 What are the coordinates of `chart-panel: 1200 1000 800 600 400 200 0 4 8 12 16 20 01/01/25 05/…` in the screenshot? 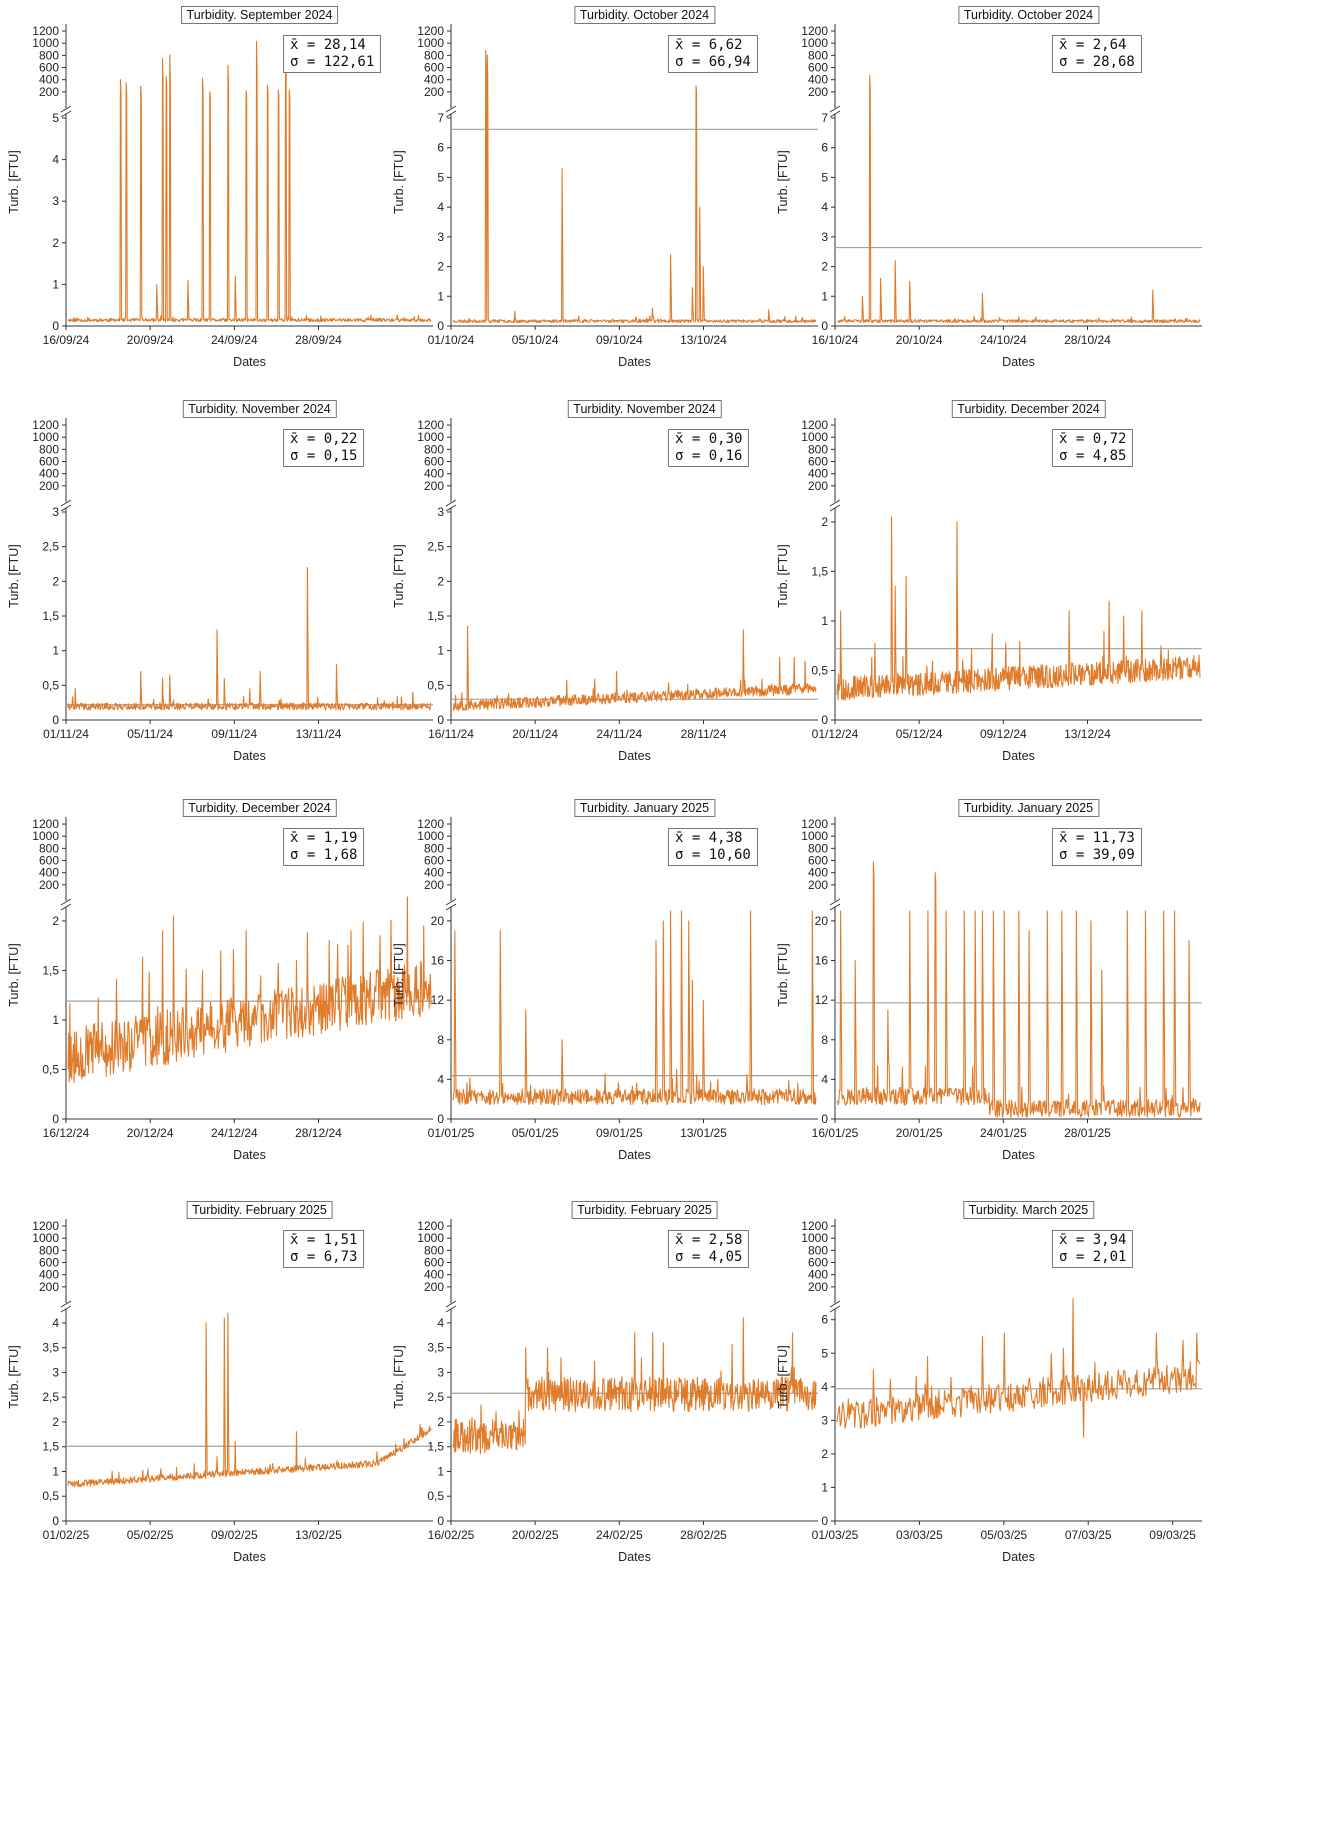 It's located at (604, 1020).